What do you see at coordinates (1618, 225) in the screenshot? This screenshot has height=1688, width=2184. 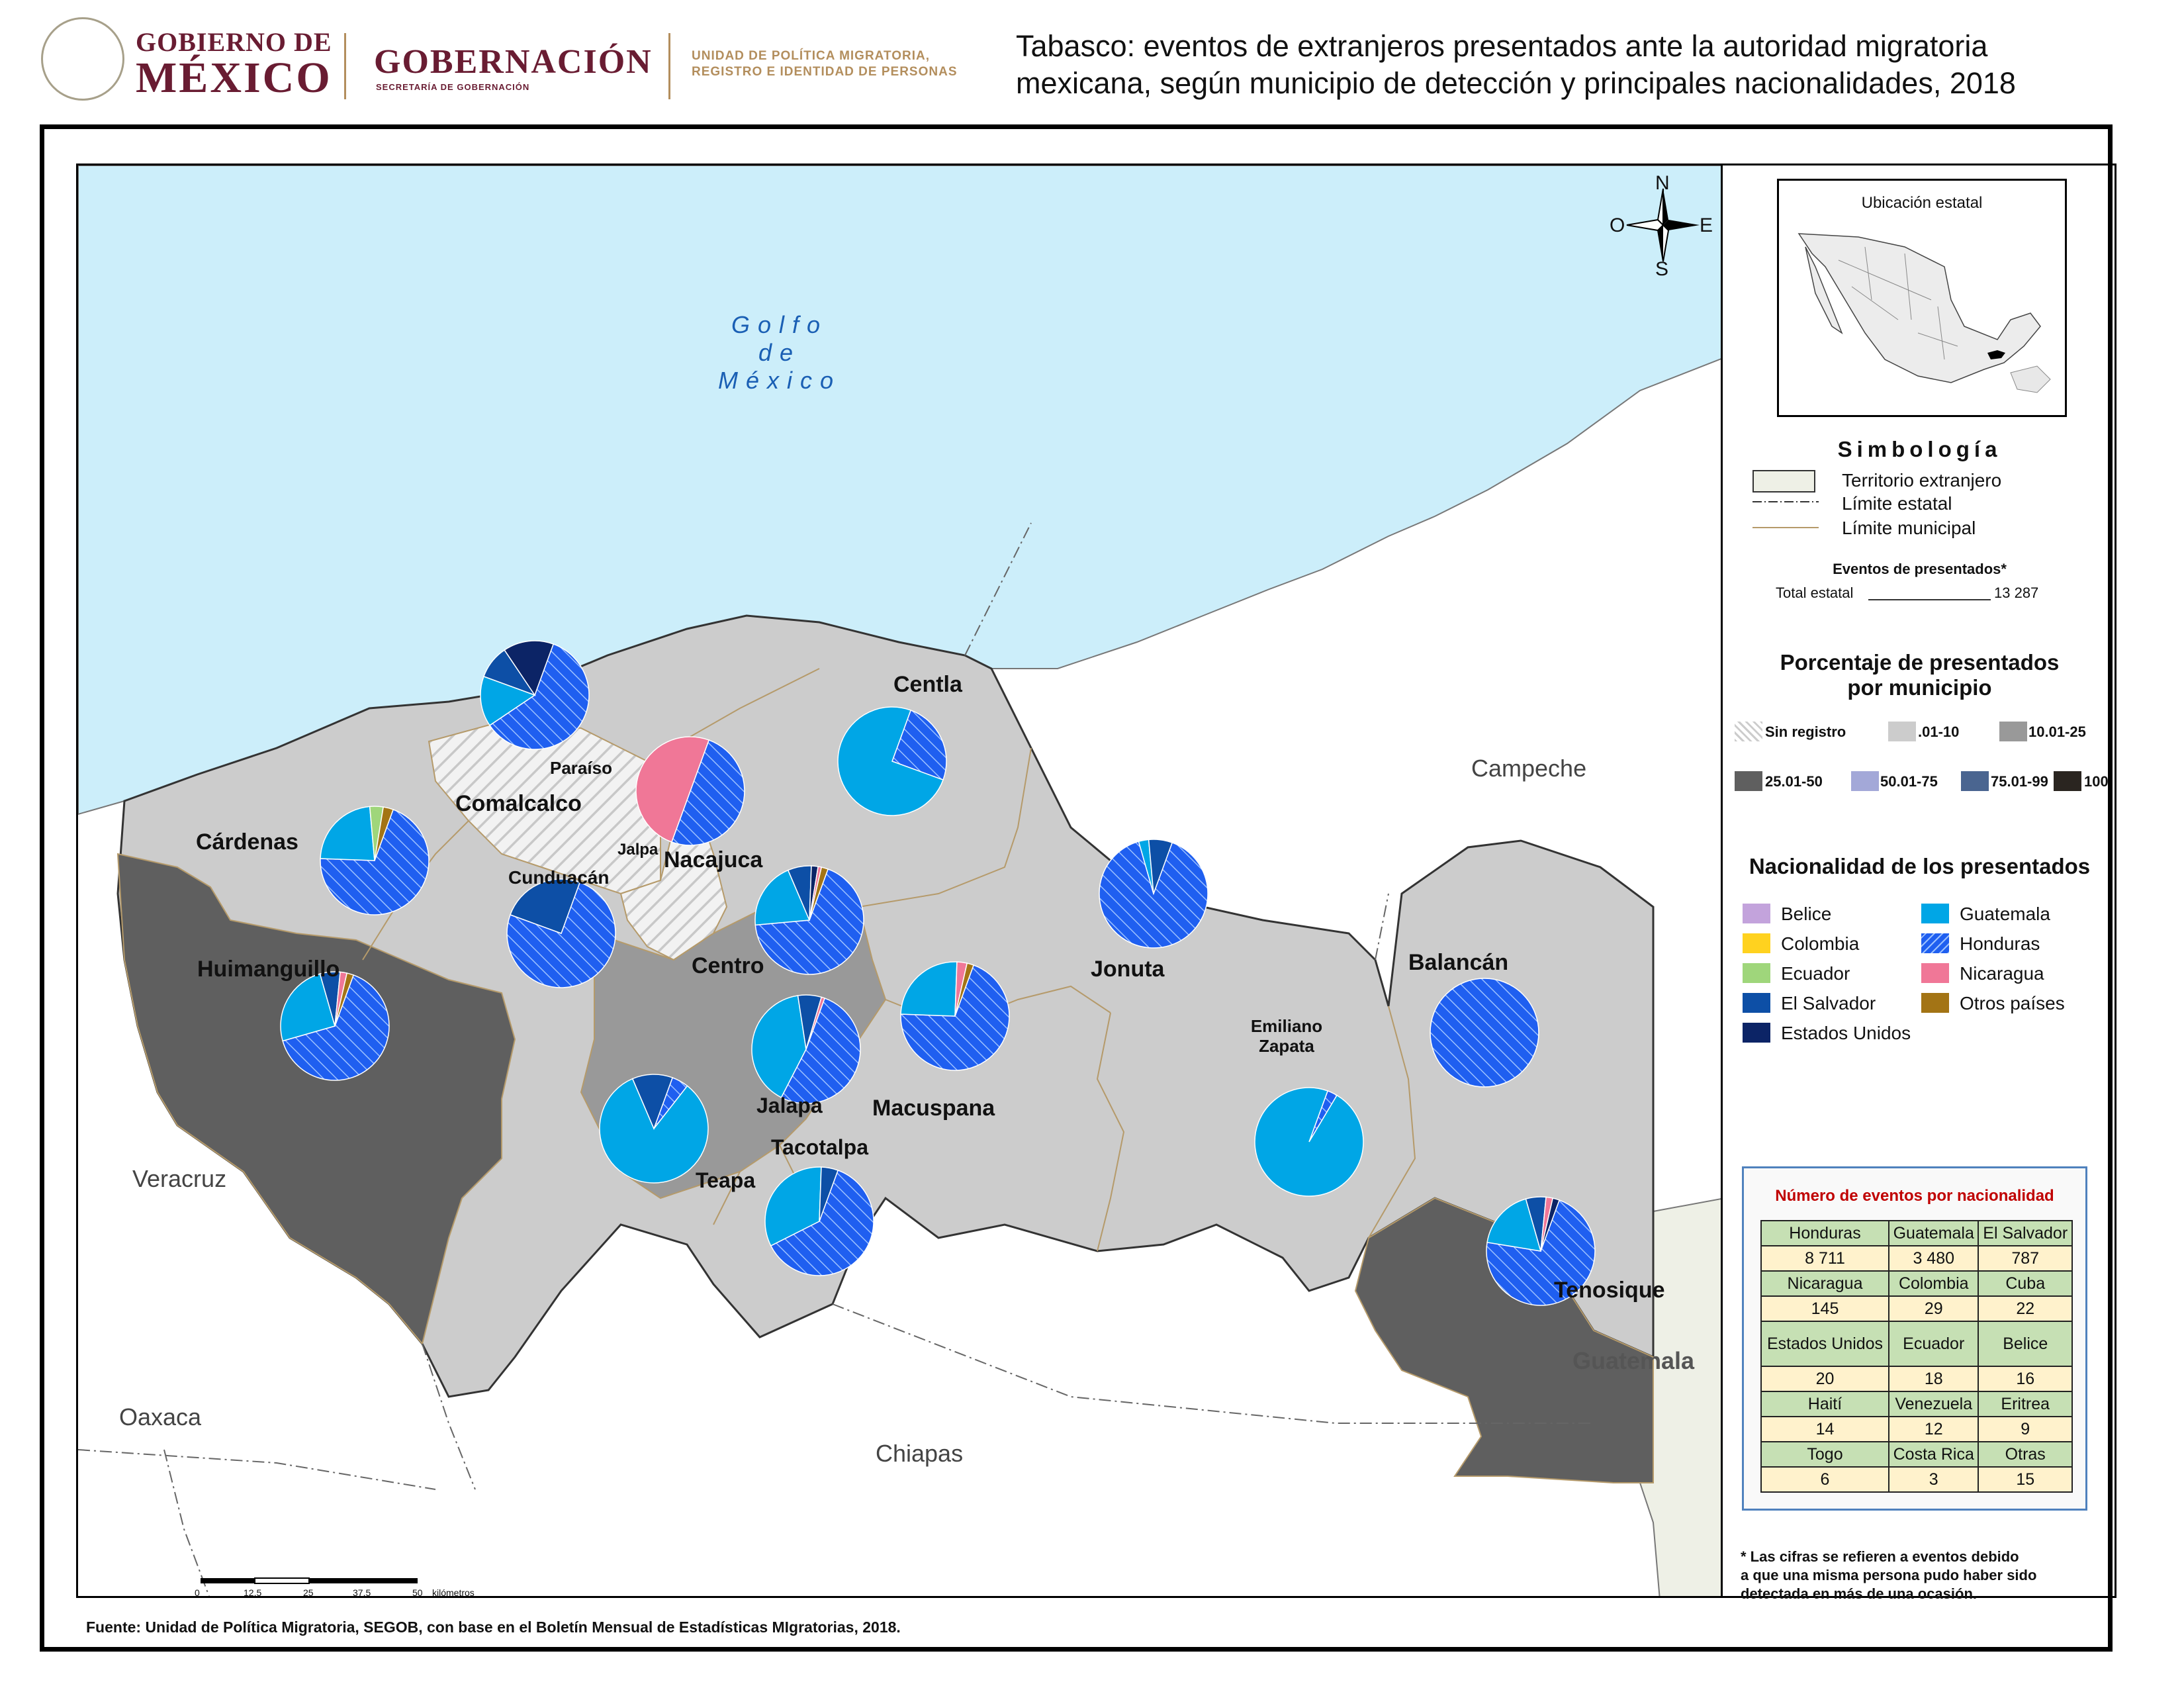 I see `compass-o: O` at bounding box center [1618, 225].